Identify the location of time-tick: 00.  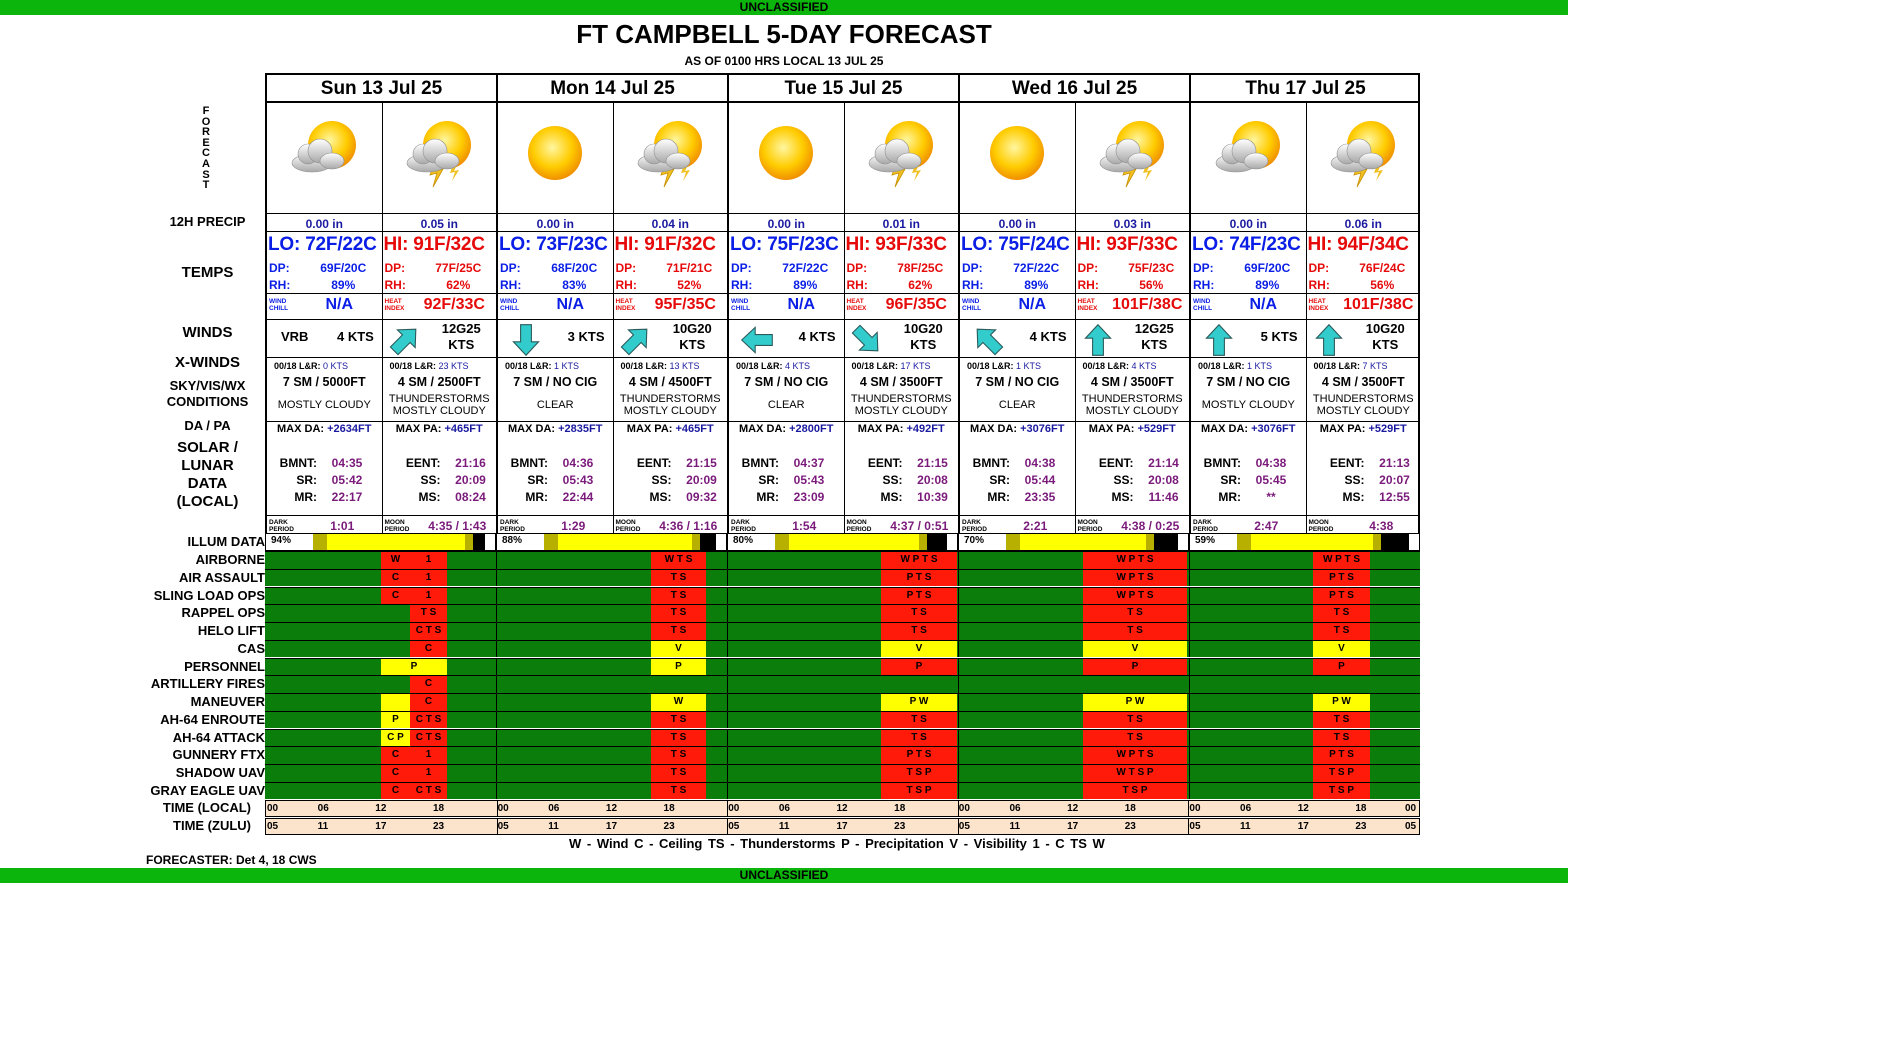
(1195, 808).